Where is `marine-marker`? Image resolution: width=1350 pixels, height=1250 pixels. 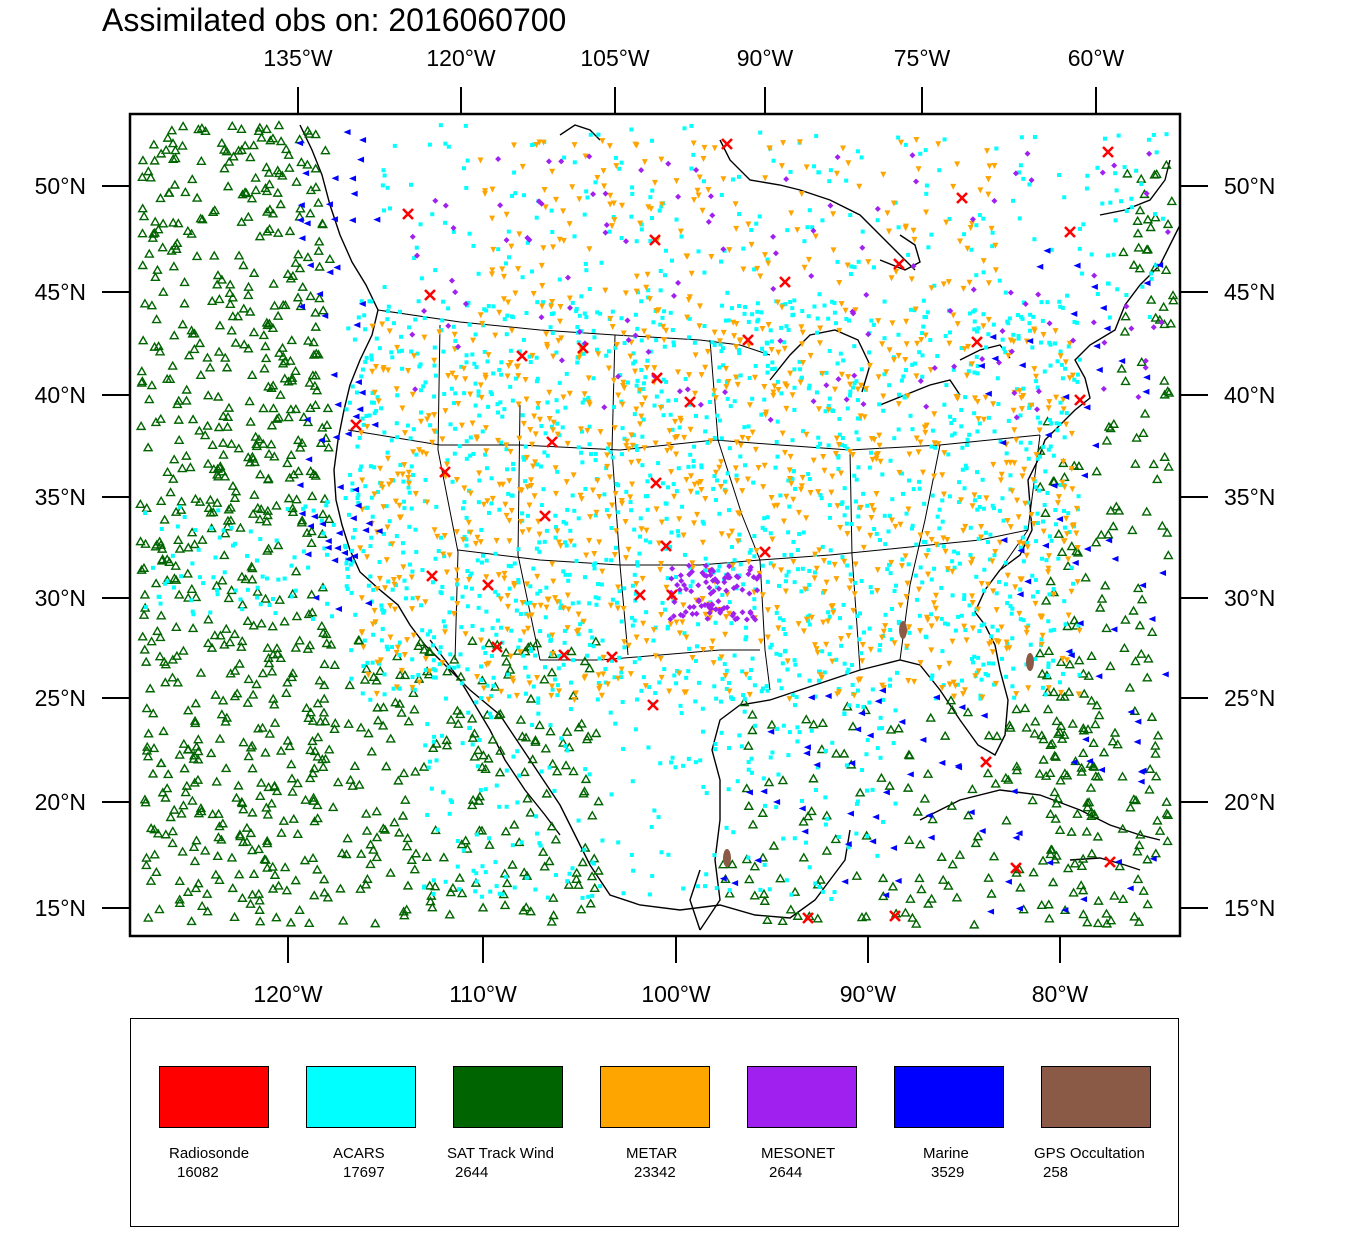
marine-marker is located at coordinates (962, 707).